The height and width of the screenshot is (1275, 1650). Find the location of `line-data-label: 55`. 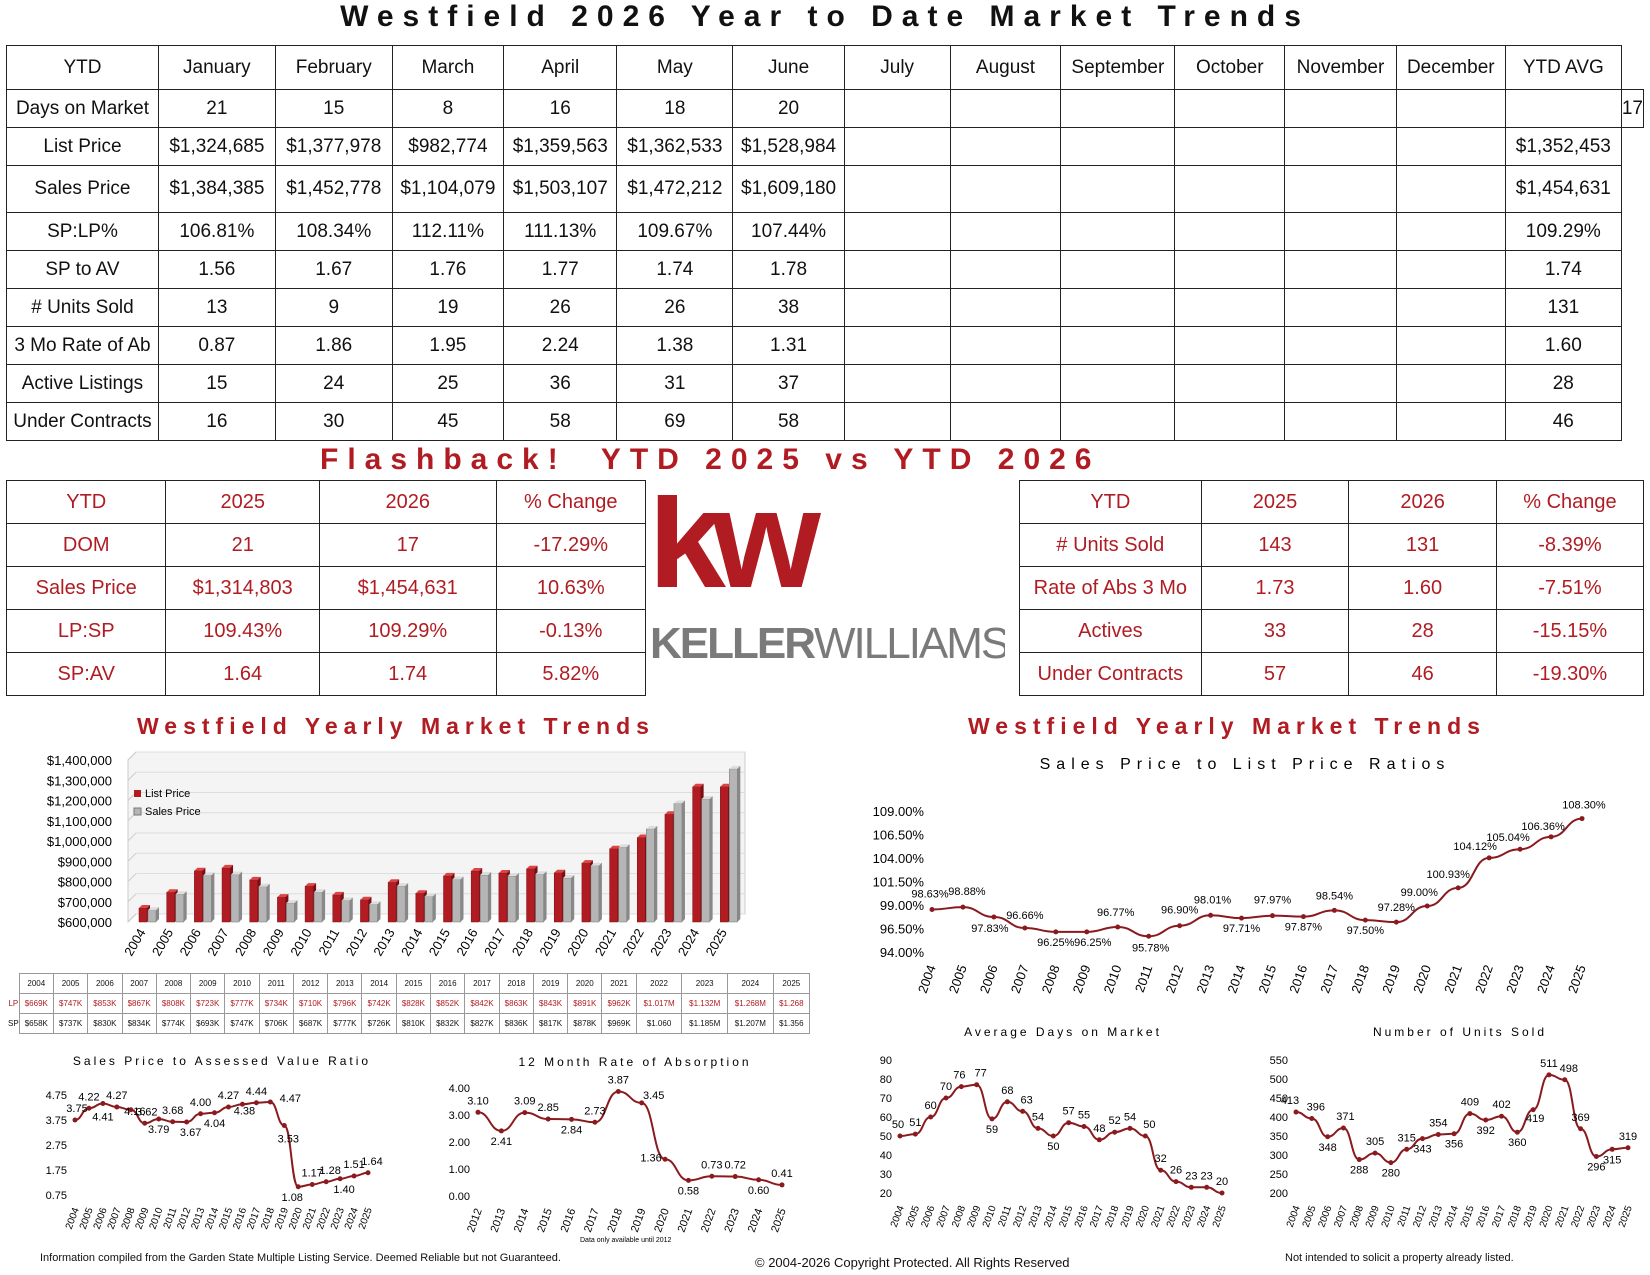

line-data-label: 55 is located at coordinates (1084, 1116).